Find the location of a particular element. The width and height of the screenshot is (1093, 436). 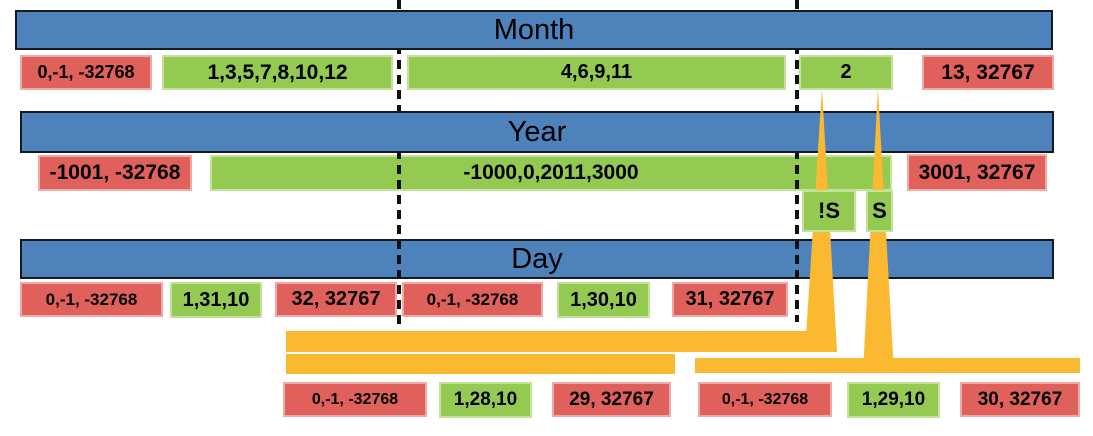

partition-feb28-invalid-low: 0,-1, -32768 is located at coordinates (355, 399).